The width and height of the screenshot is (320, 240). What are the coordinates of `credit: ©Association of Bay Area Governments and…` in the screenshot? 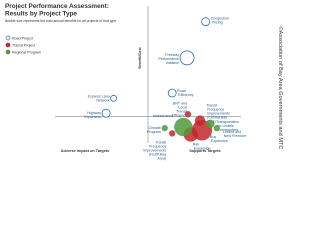 It's located at (280, 88).